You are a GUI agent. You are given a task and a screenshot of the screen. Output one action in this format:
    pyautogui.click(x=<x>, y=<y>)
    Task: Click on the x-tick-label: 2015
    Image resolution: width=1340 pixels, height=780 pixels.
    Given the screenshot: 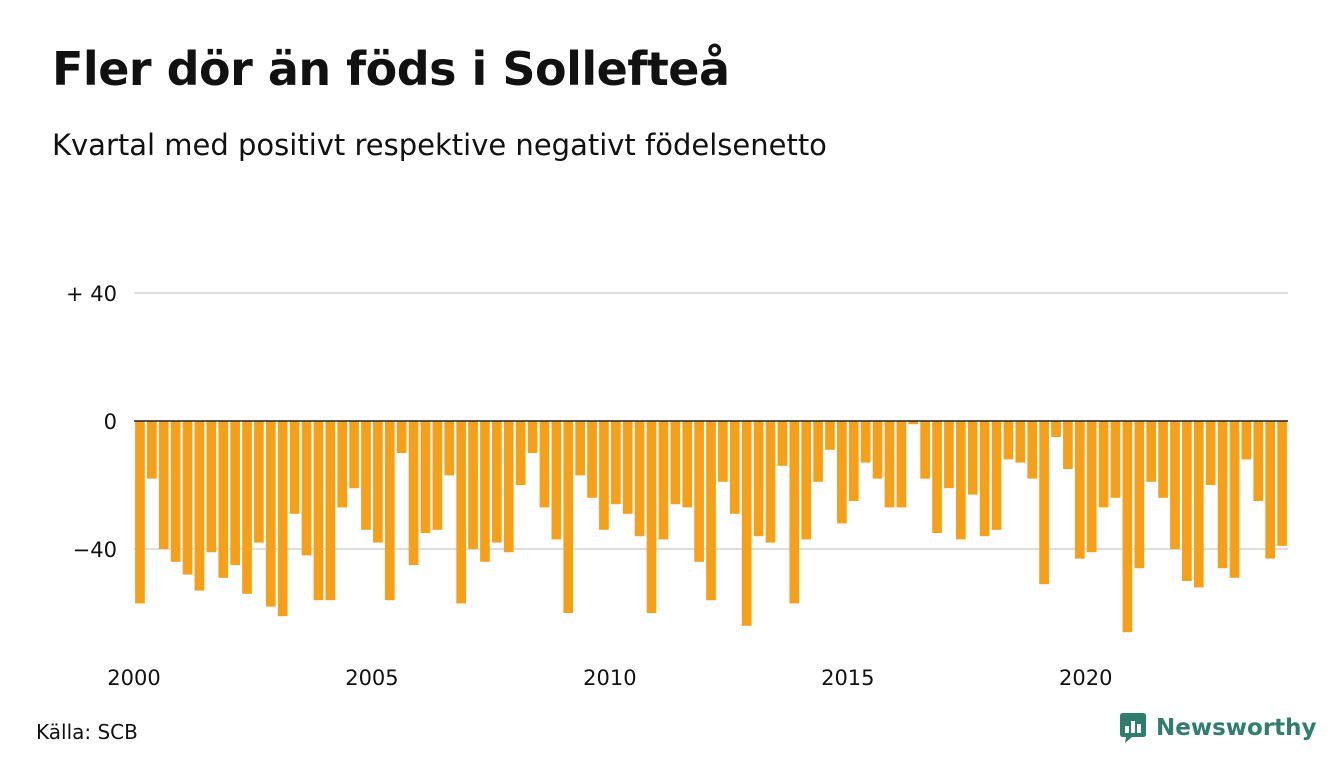 What is the action you would take?
    pyautogui.click(x=847, y=678)
    